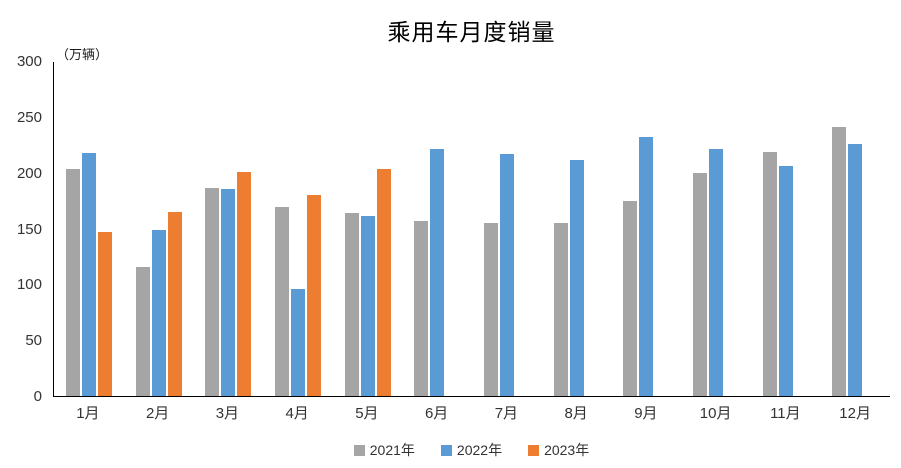 This screenshot has height=468, width=901. I want to click on x-axis-label-m6: 6月, so click(436, 413).